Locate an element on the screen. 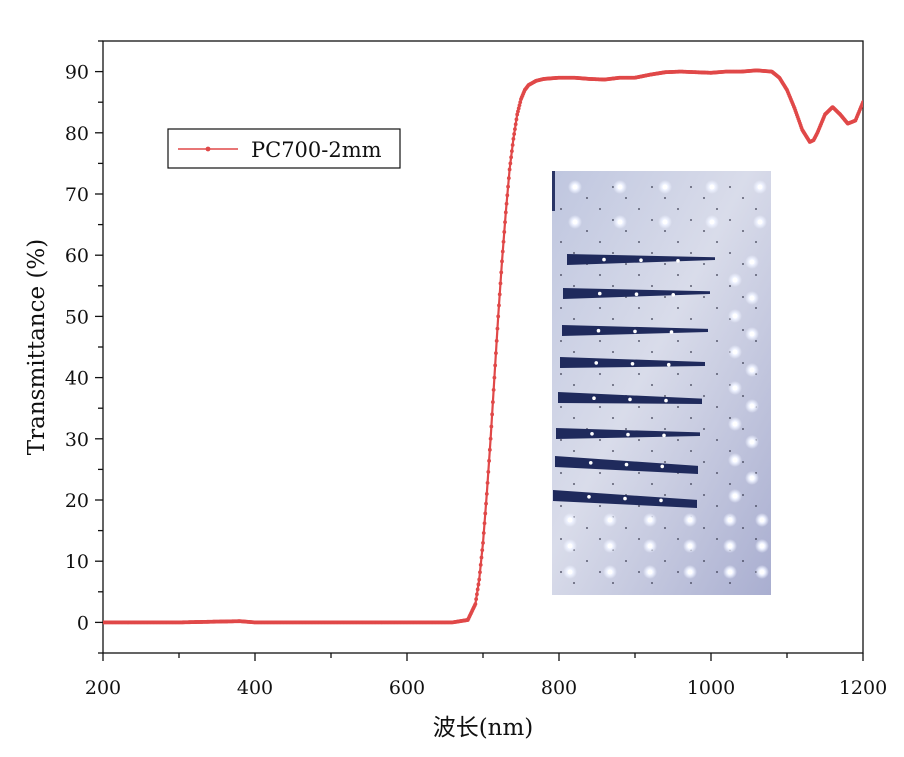  y-tick-label: 90 is located at coordinates (77, 73).